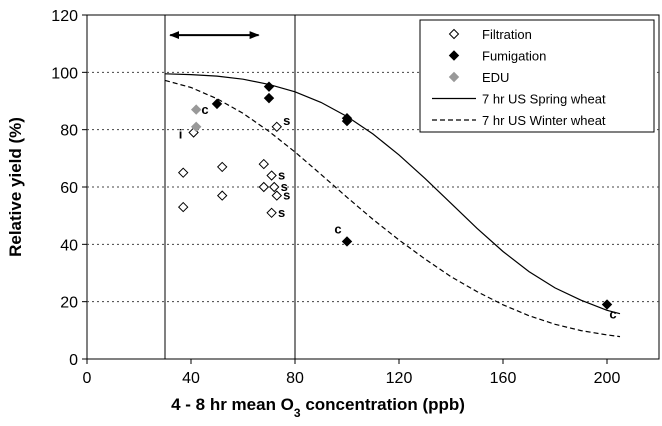 The image size is (662, 426). What do you see at coordinates (69, 245) in the screenshot?
I see `y-tick-label: 40` at bounding box center [69, 245].